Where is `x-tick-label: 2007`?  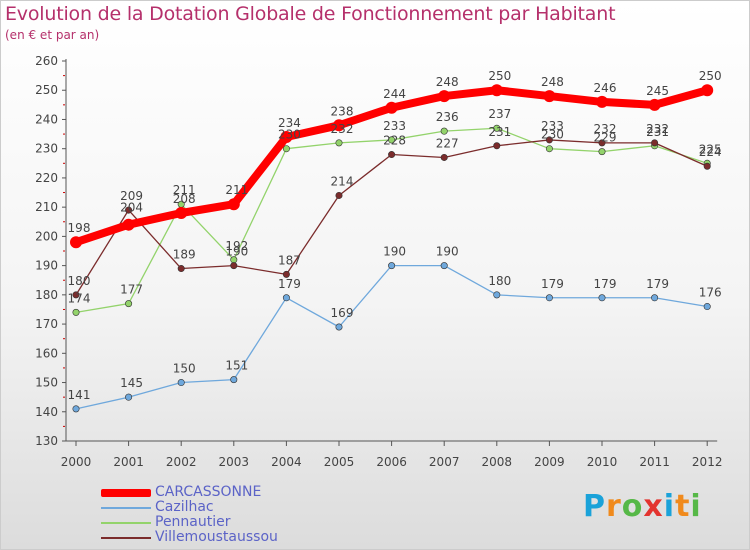 x-tick-label: 2007 is located at coordinates (444, 462).